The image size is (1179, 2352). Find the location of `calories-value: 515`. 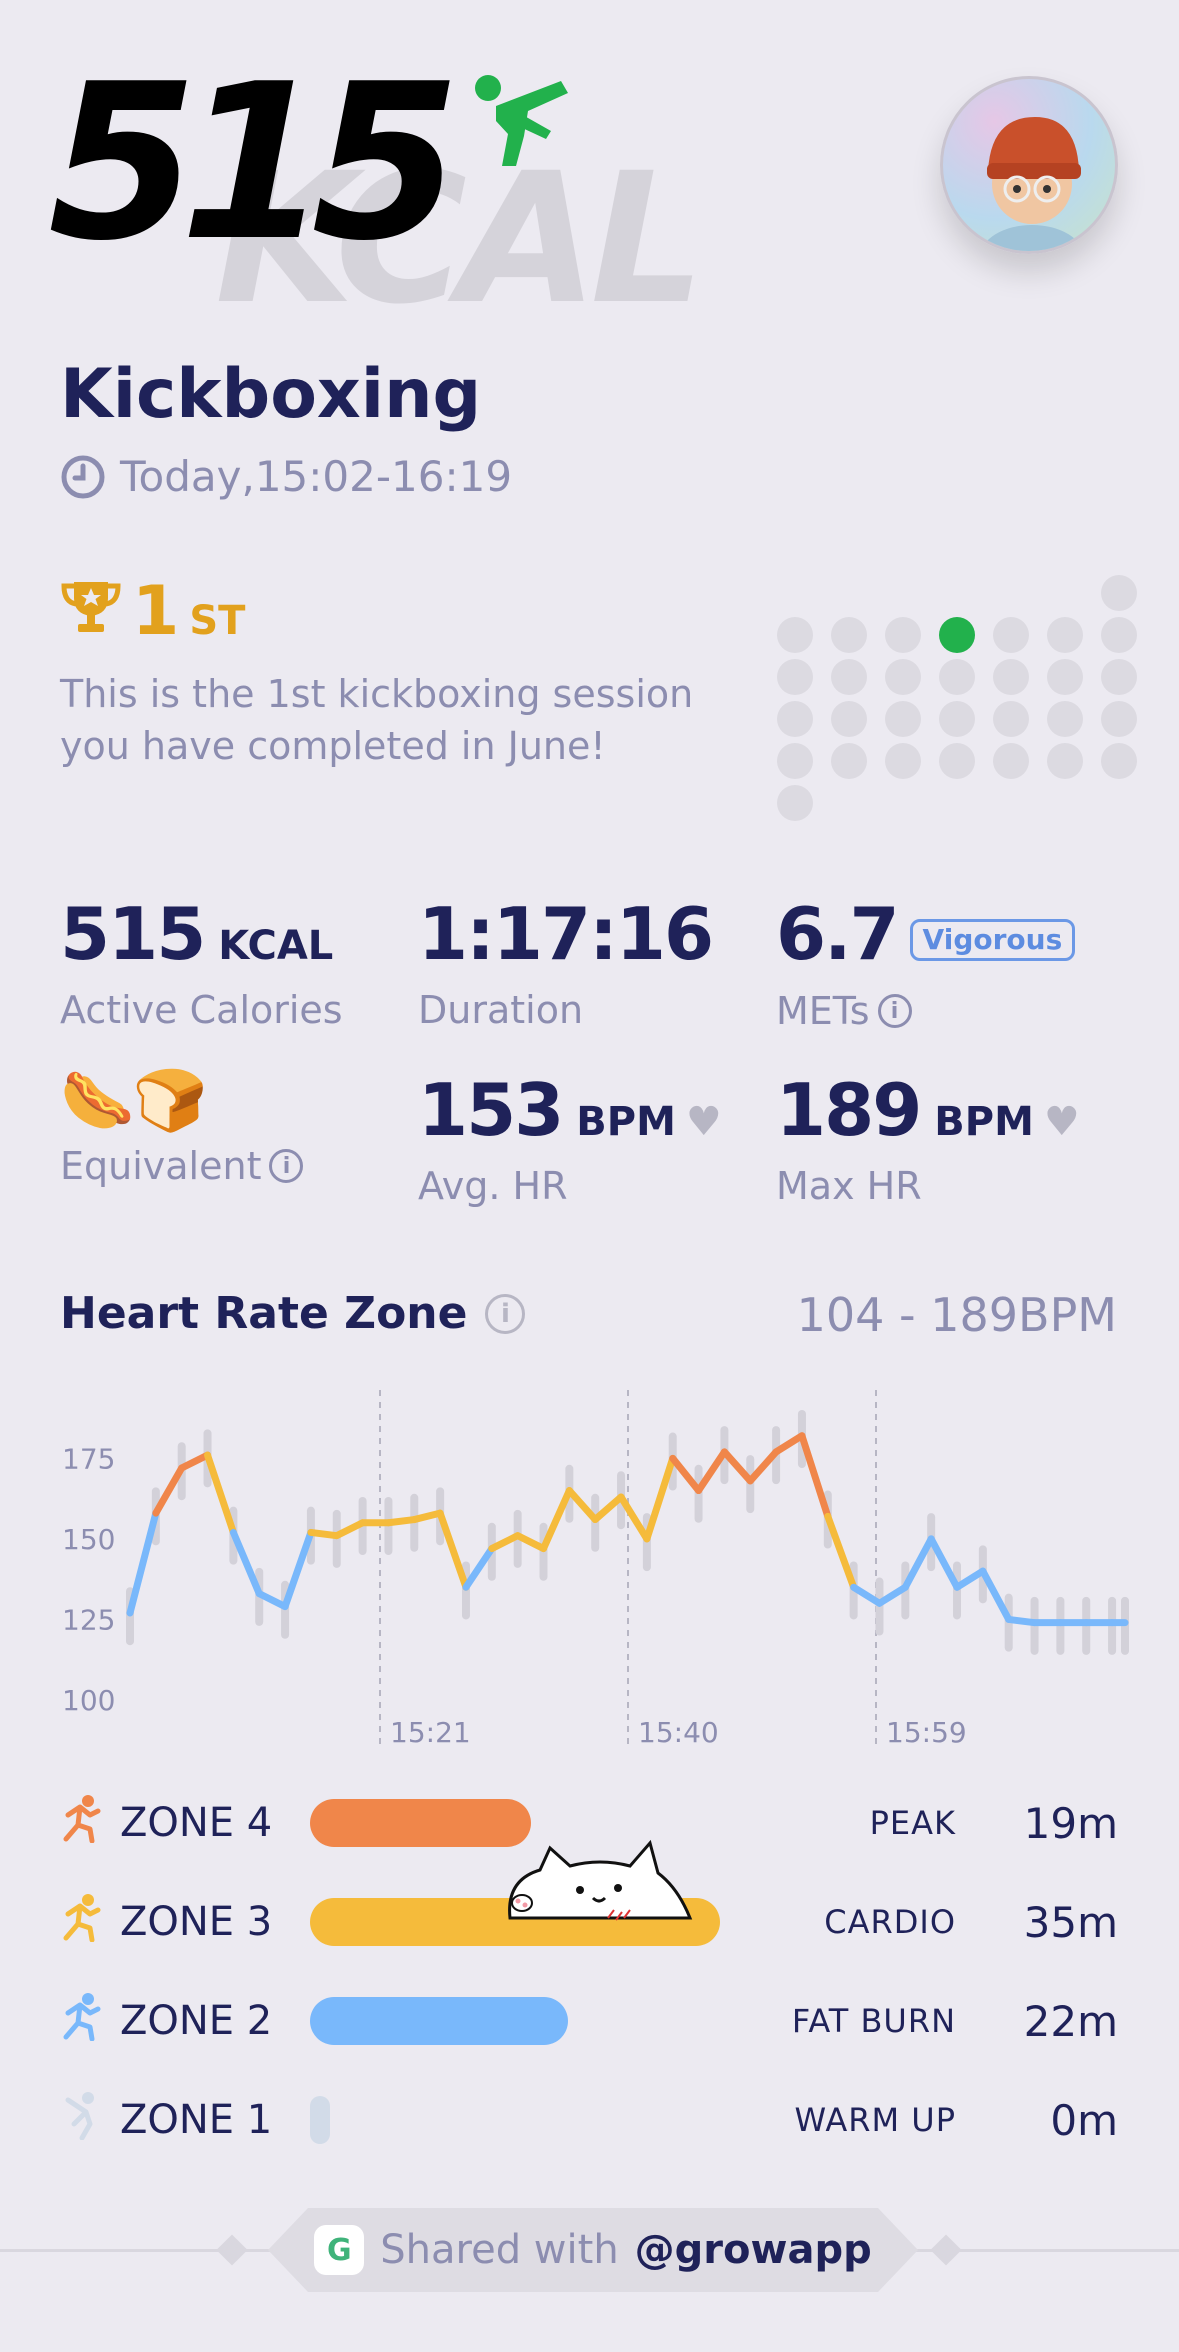

calories-value: 515 is located at coordinates (133, 934).